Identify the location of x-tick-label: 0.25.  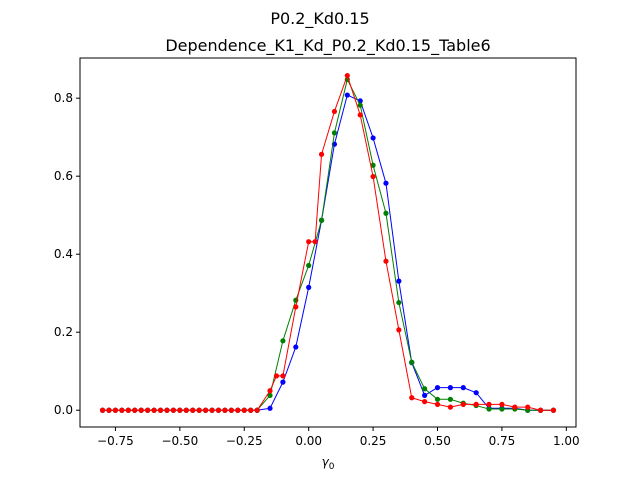
(373, 441).